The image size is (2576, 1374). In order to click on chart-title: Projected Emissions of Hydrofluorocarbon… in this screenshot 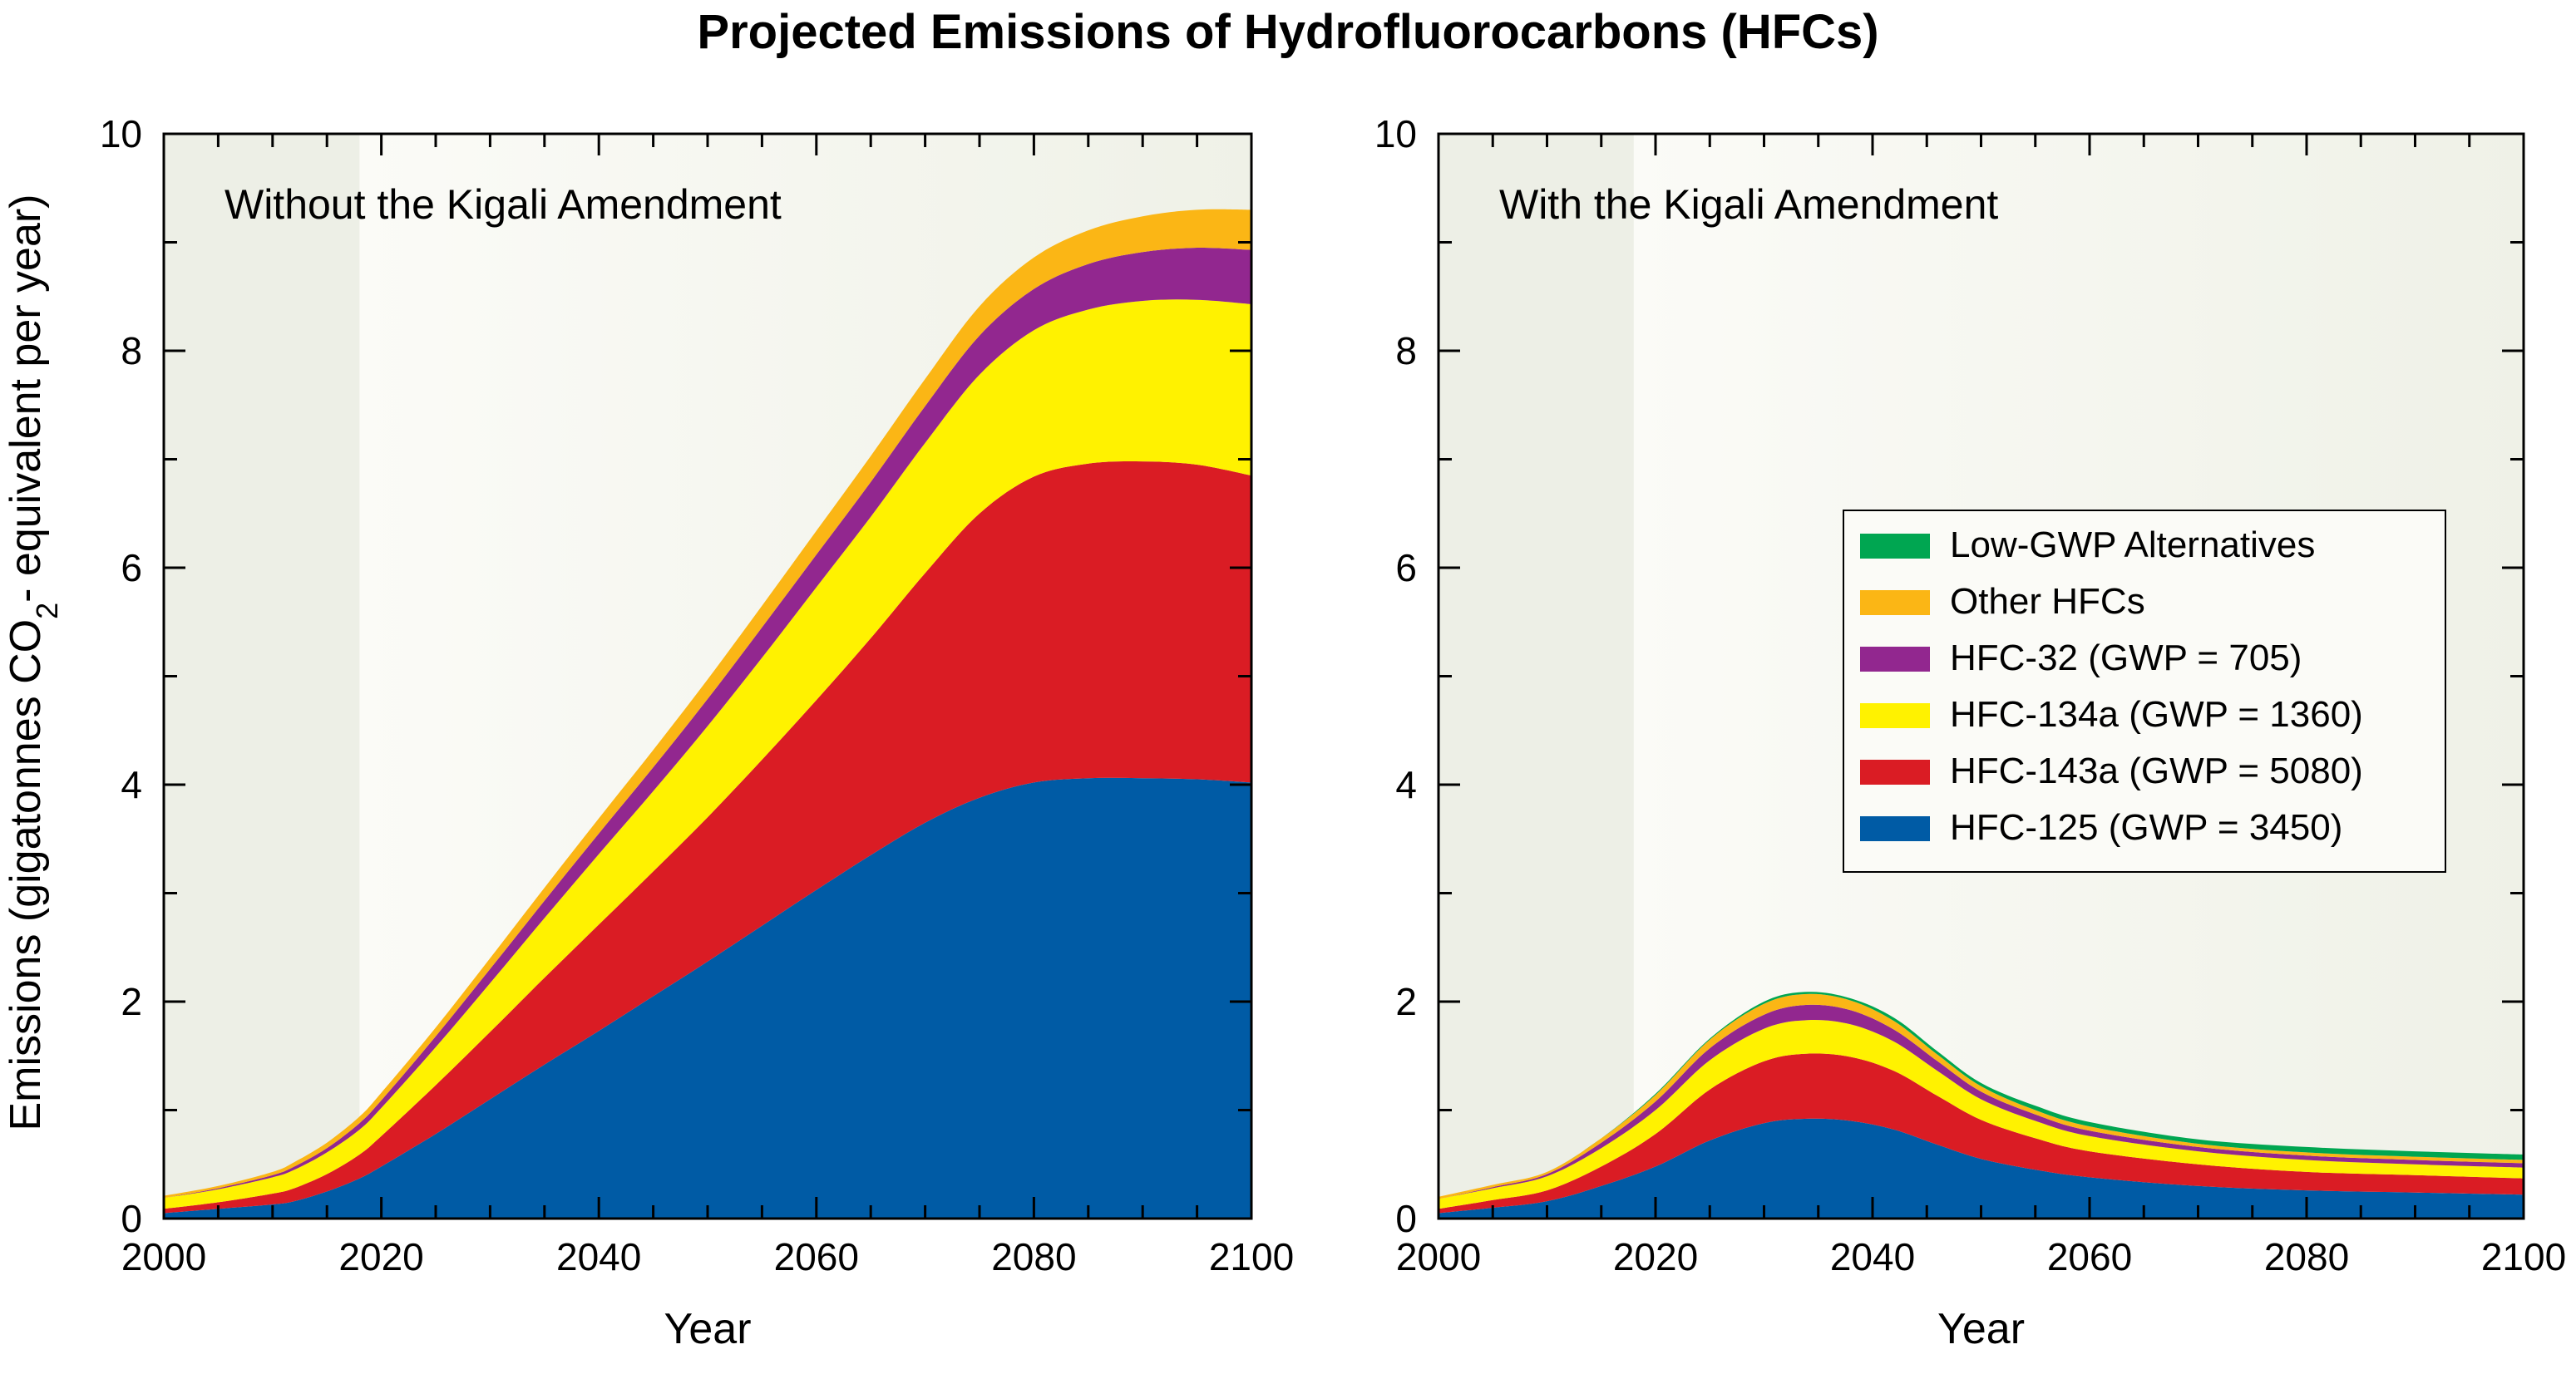, I will do `click(1287, 32)`.